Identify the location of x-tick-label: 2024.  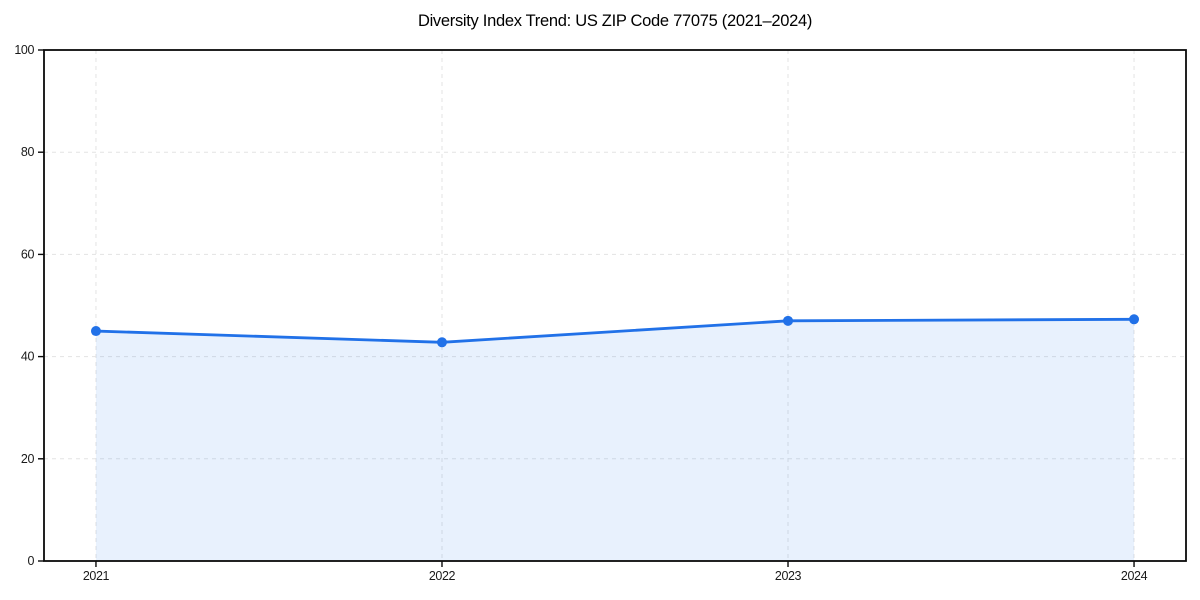
(1134, 576).